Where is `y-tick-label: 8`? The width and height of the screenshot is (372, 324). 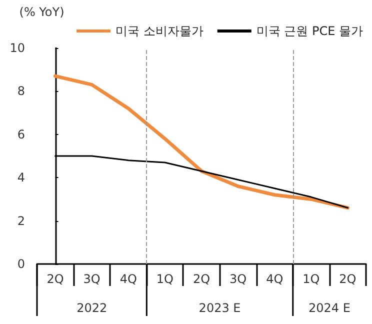 y-tick-label: 8 is located at coordinates (21, 91).